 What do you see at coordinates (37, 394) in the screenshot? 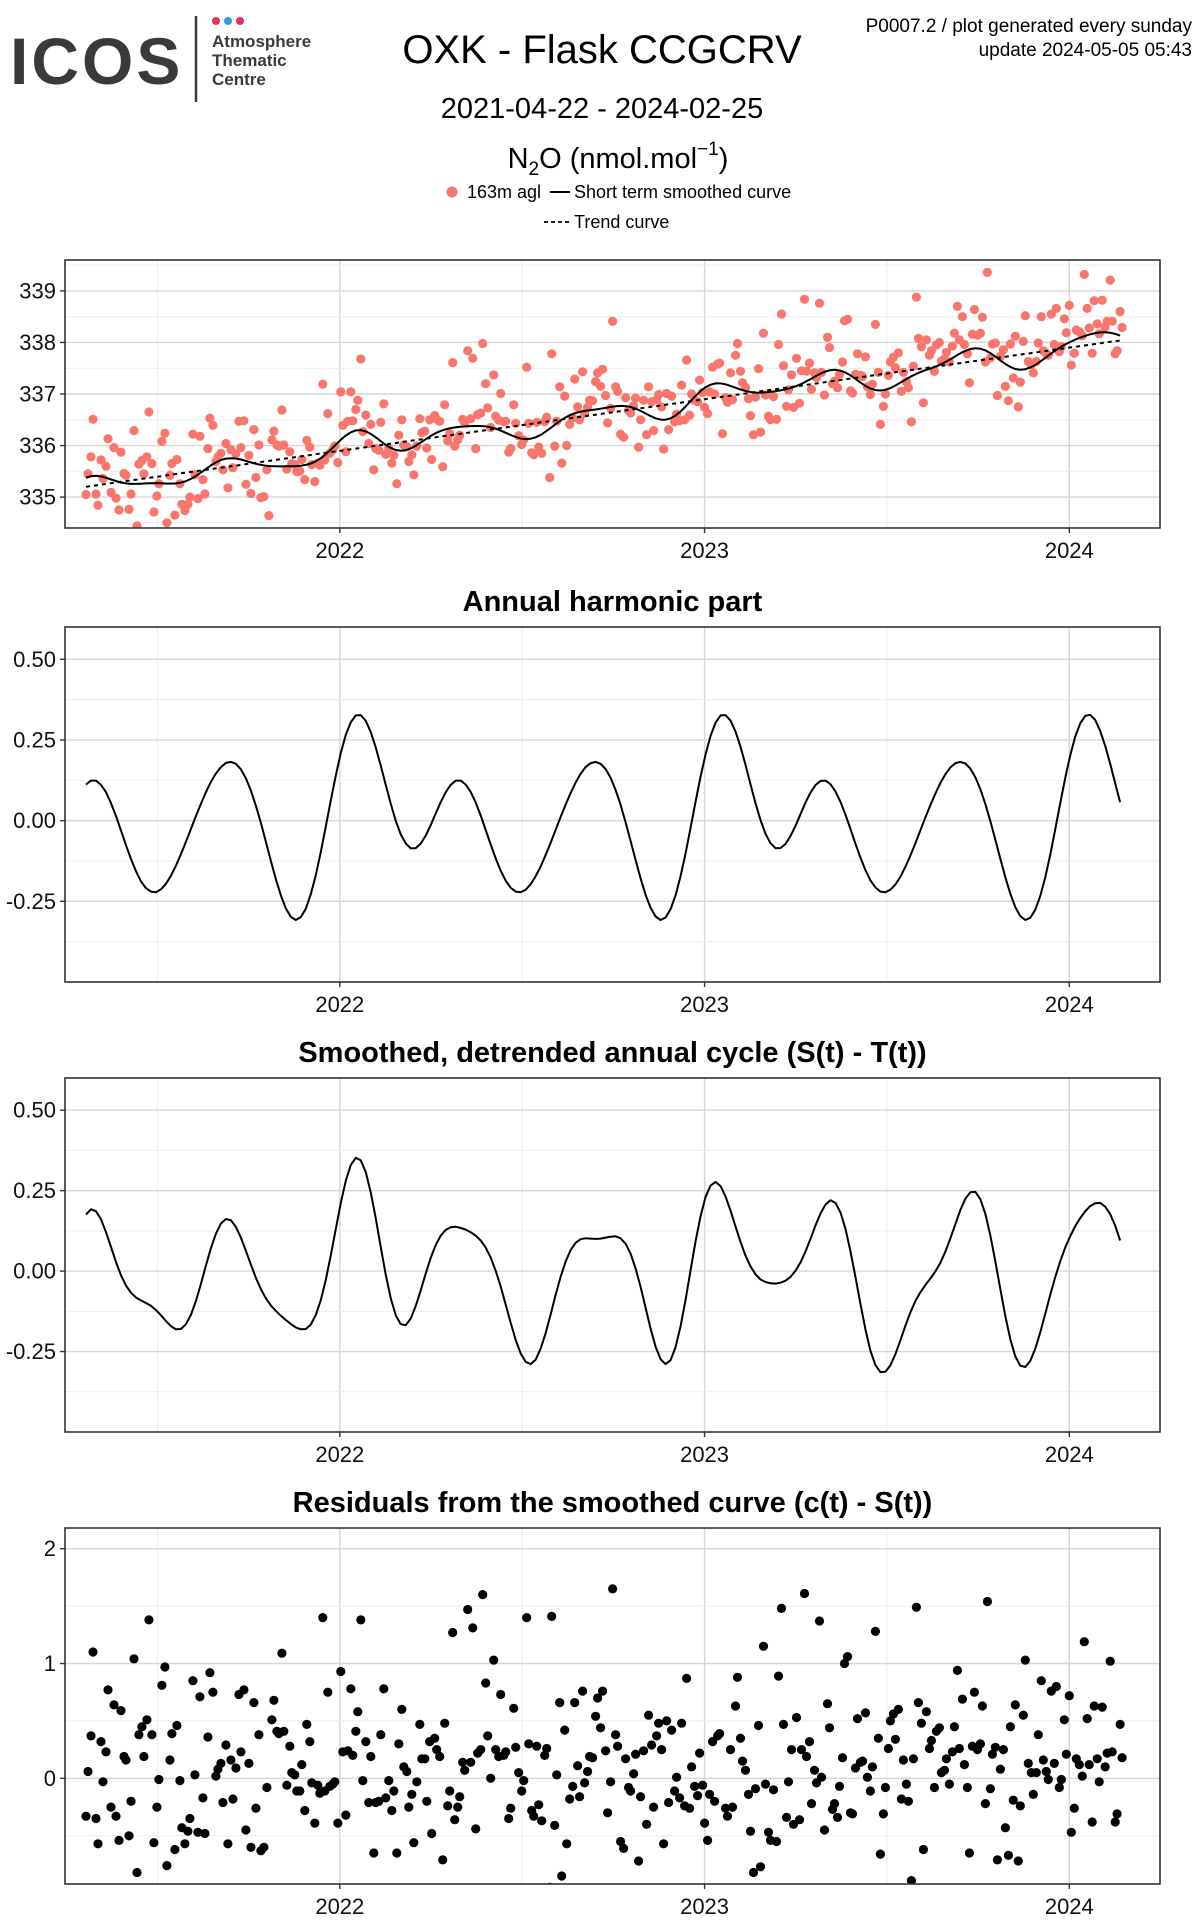
I see `y-tick-label: 337` at bounding box center [37, 394].